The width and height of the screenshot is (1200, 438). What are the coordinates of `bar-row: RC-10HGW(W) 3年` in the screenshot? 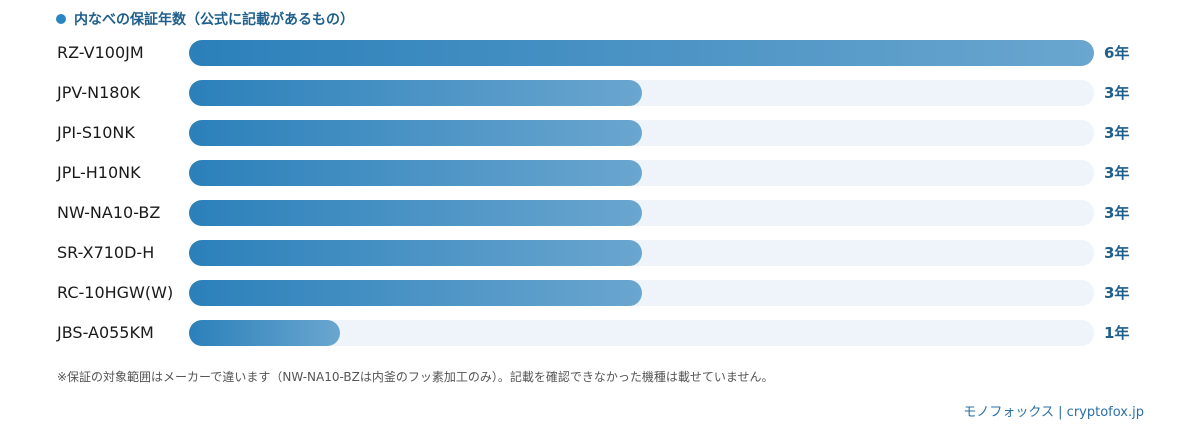 It's located at (600, 293).